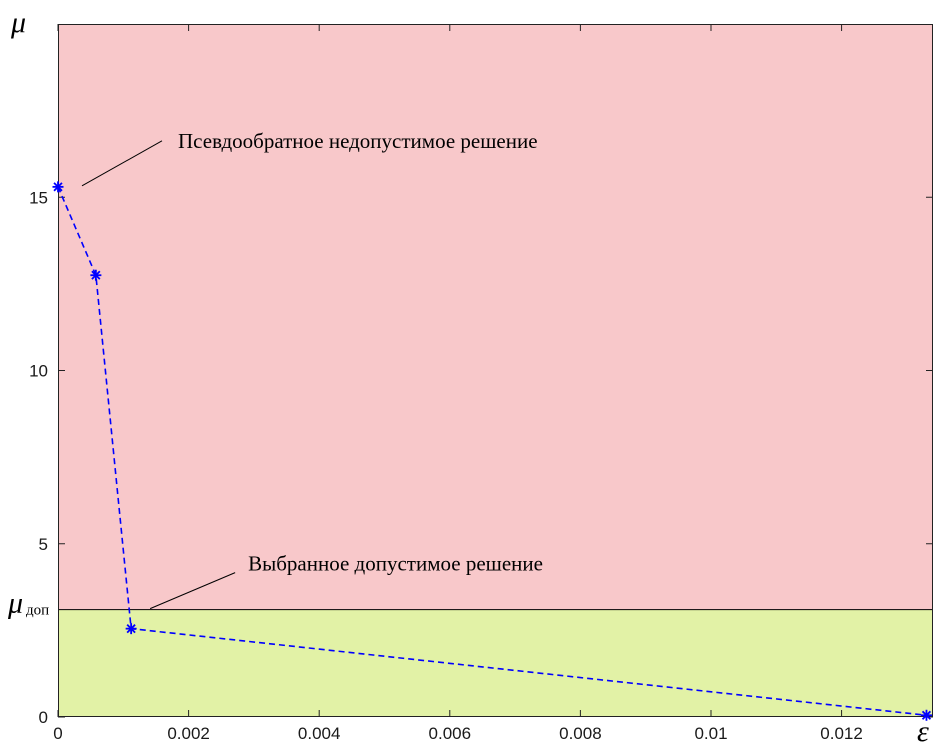 This screenshot has width=933, height=745. Describe the element at coordinates (38, 371) in the screenshot. I see `y-tick-label: 10` at that location.